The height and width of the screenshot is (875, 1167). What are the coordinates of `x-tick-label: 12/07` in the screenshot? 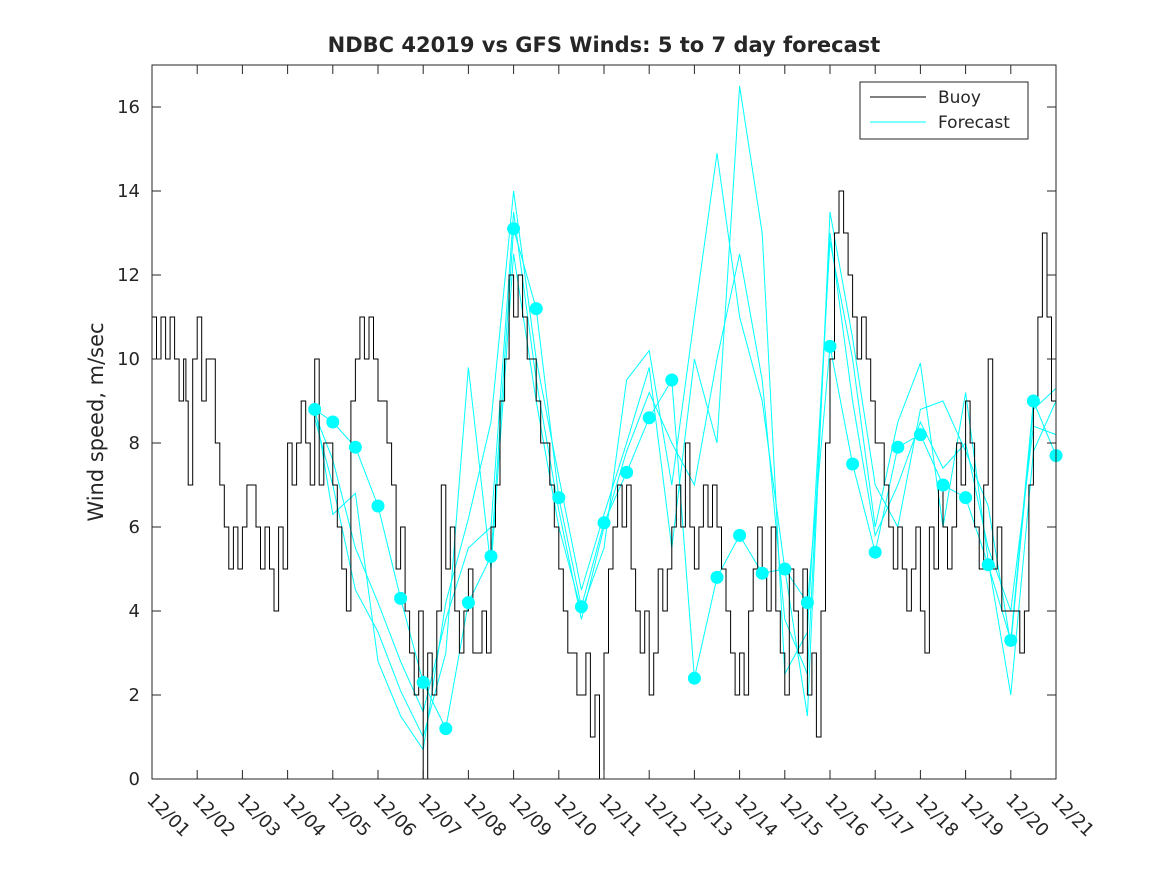 It's located at (440, 816).